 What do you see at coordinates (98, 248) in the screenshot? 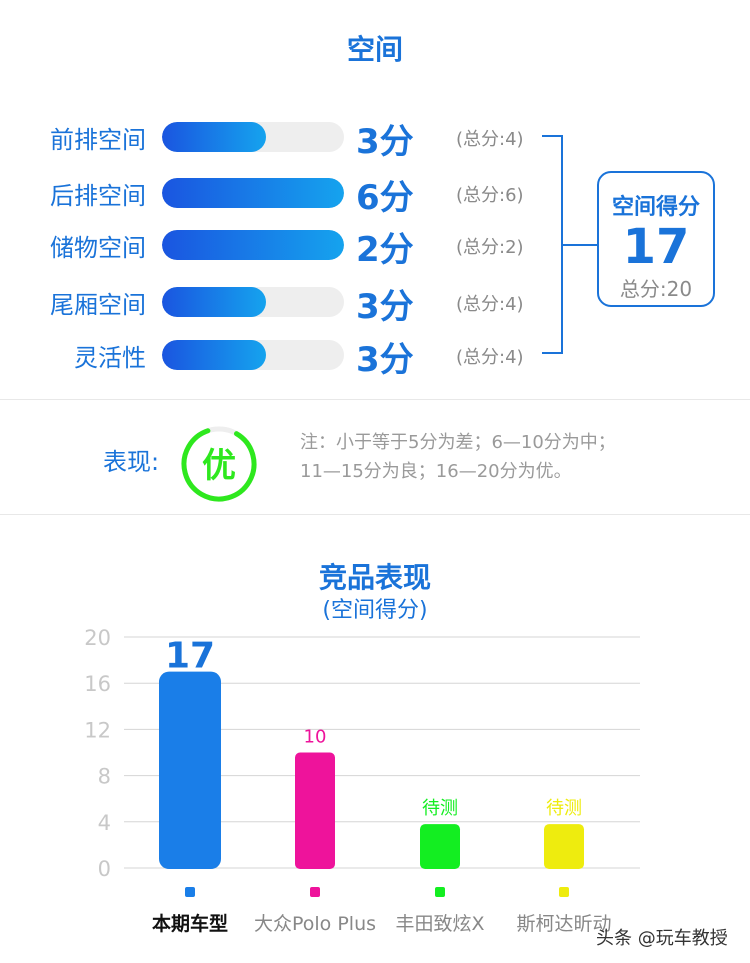
I see `row-label: 储物空间` at bounding box center [98, 248].